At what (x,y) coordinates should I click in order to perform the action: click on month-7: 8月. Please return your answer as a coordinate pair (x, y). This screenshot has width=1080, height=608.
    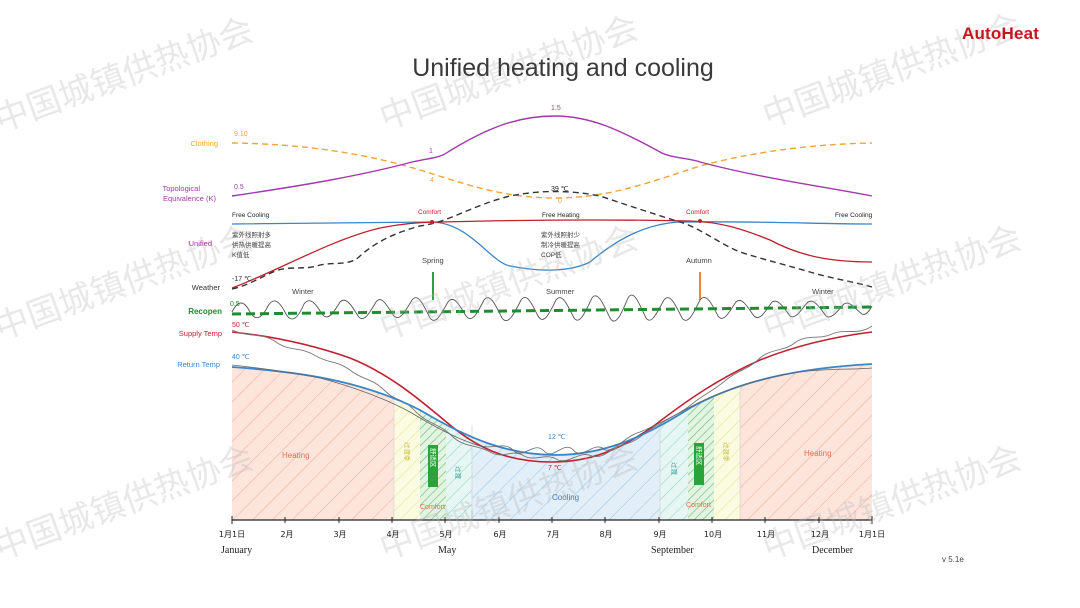
    Looking at the image, I should click on (605, 534).